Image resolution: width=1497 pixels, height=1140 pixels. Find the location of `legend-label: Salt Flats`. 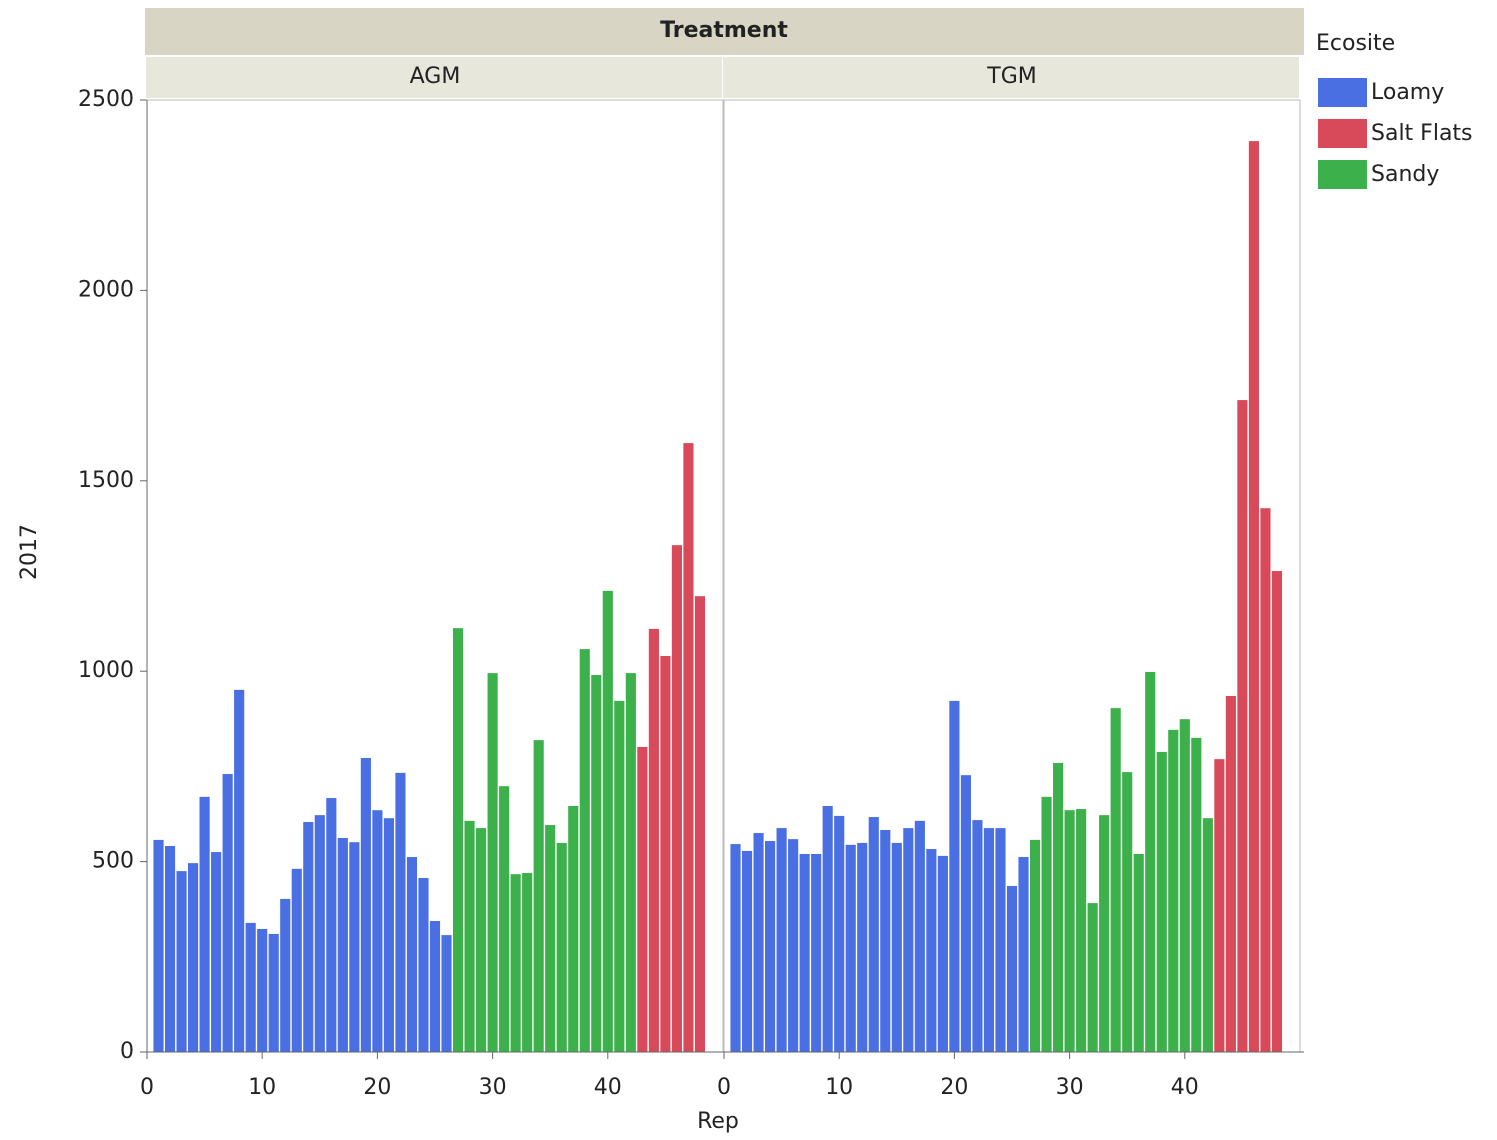

legend-label: Salt Flats is located at coordinates (1422, 133).